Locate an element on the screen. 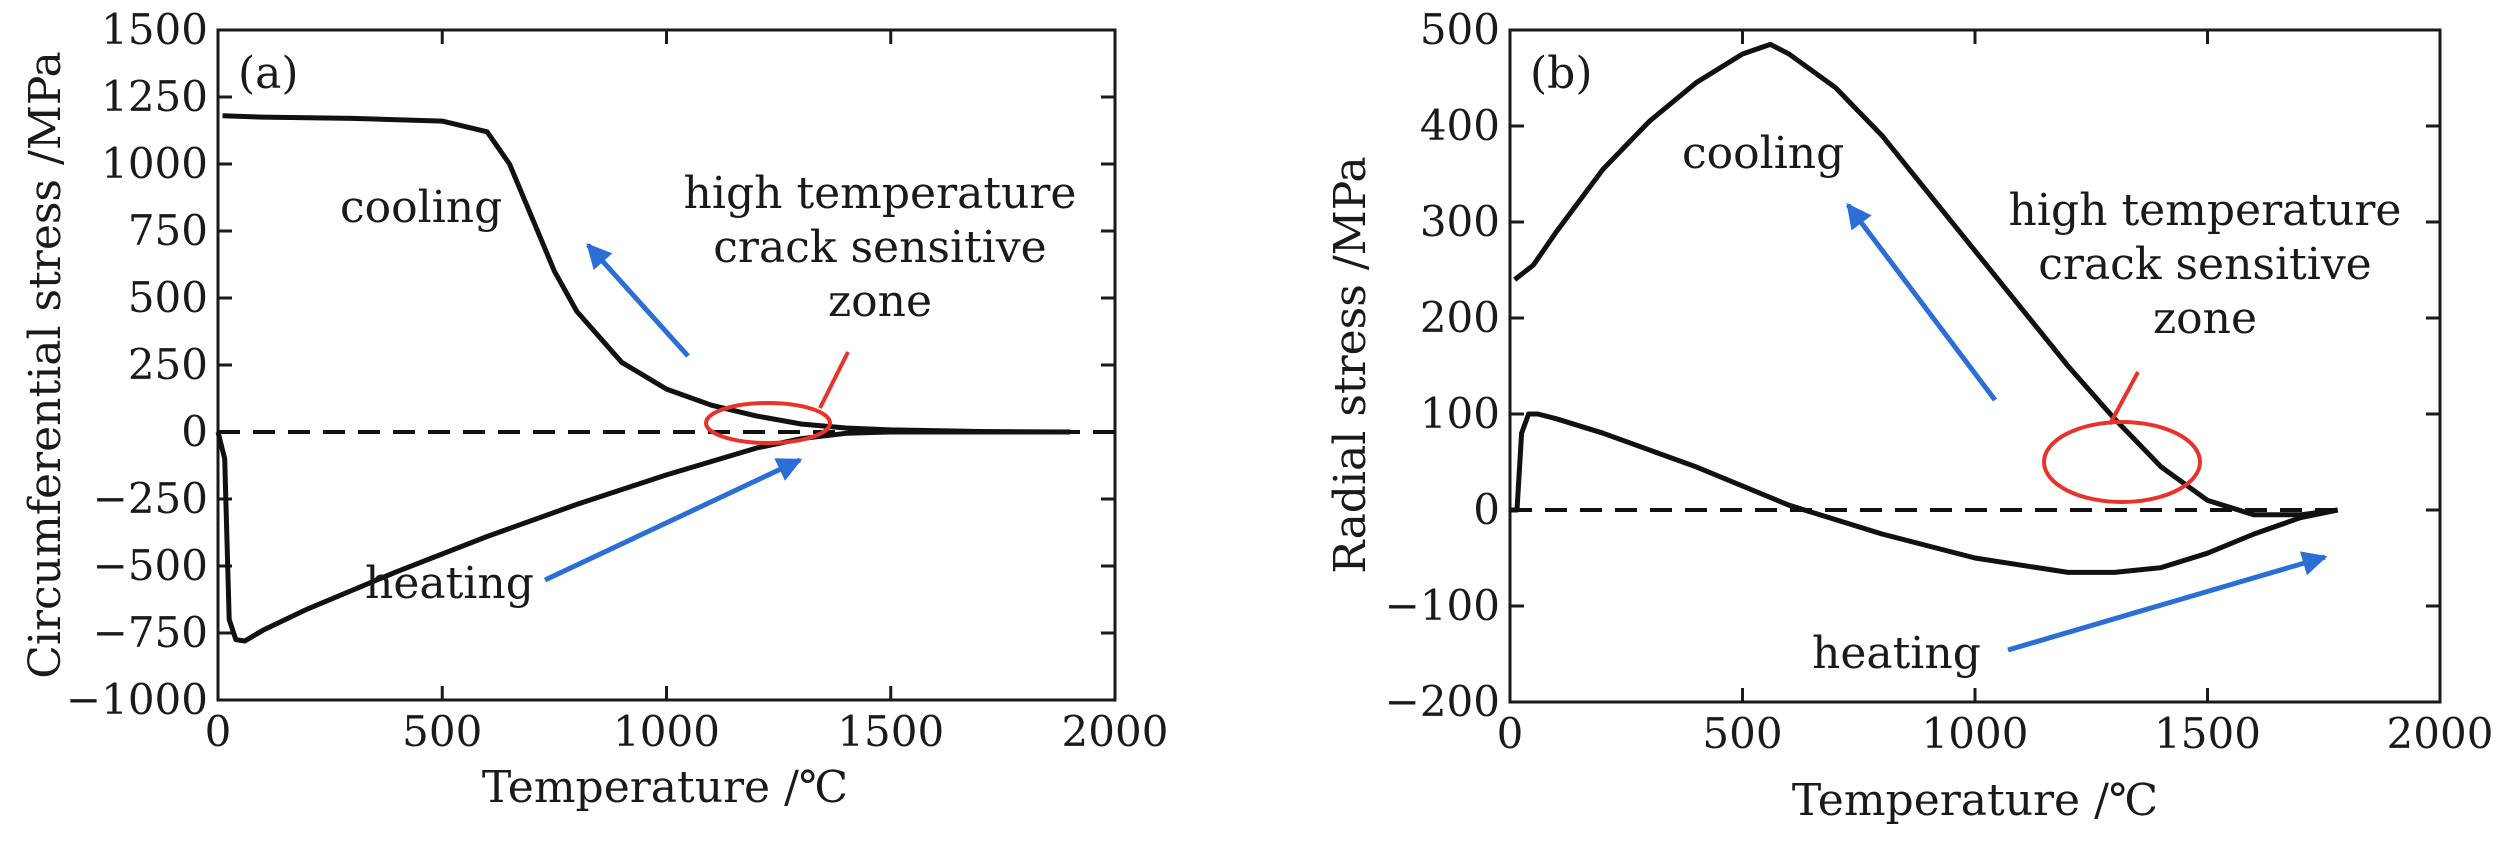 The height and width of the screenshot is (855, 2513). chart-b-heating-curve is located at coordinates (1924, 493).